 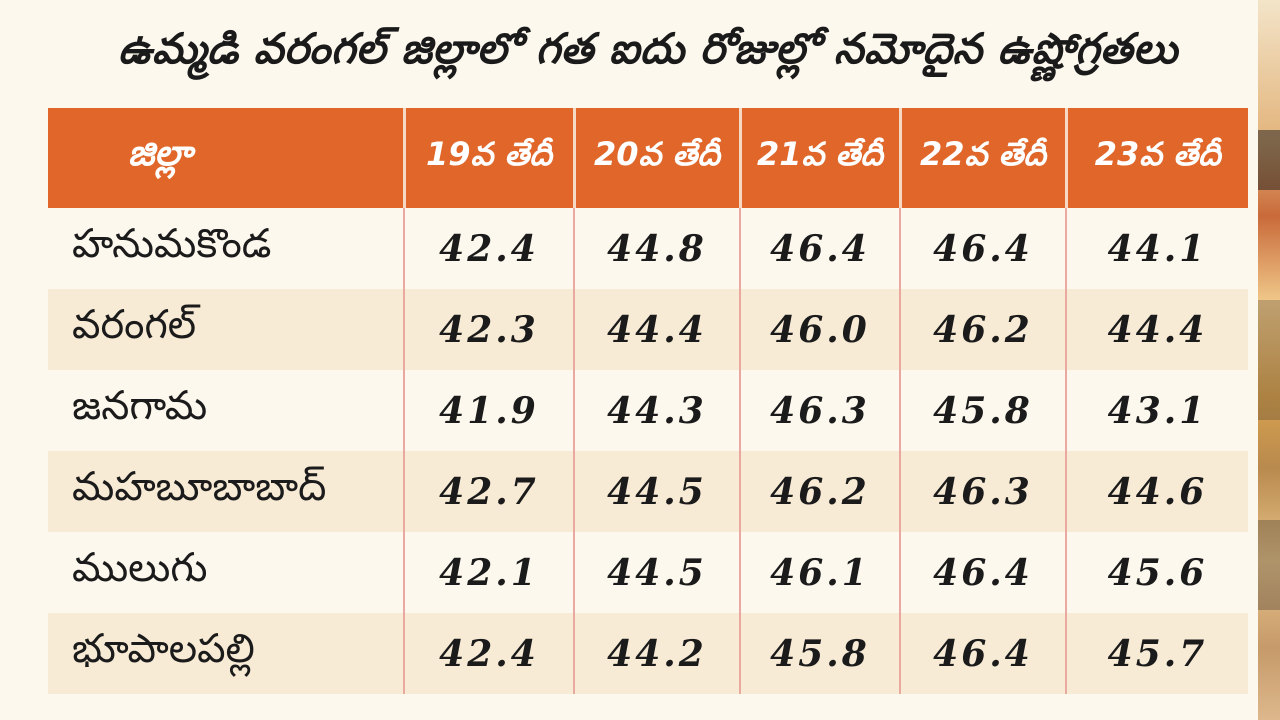 I want to click on temperature-cell: 44.3, so click(x=656, y=410).